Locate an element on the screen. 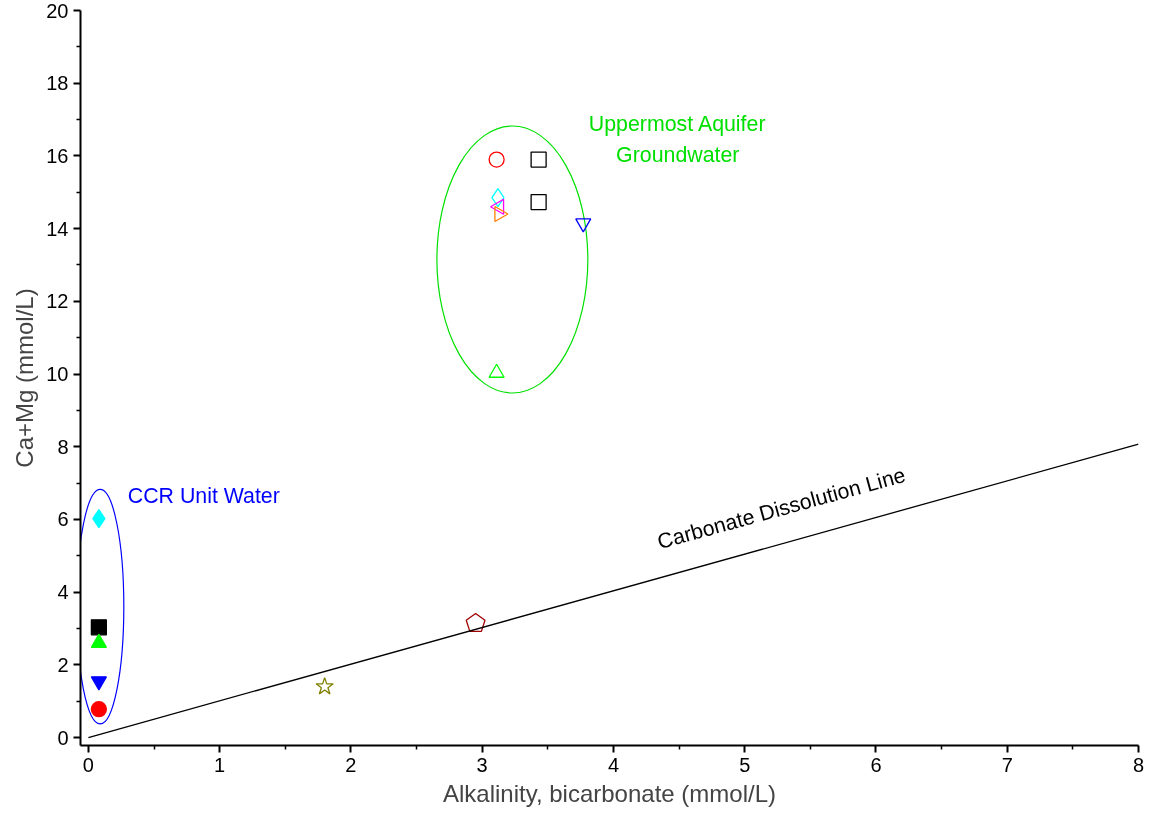  y-tick-label: 12 is located at coordinates (57, 301).